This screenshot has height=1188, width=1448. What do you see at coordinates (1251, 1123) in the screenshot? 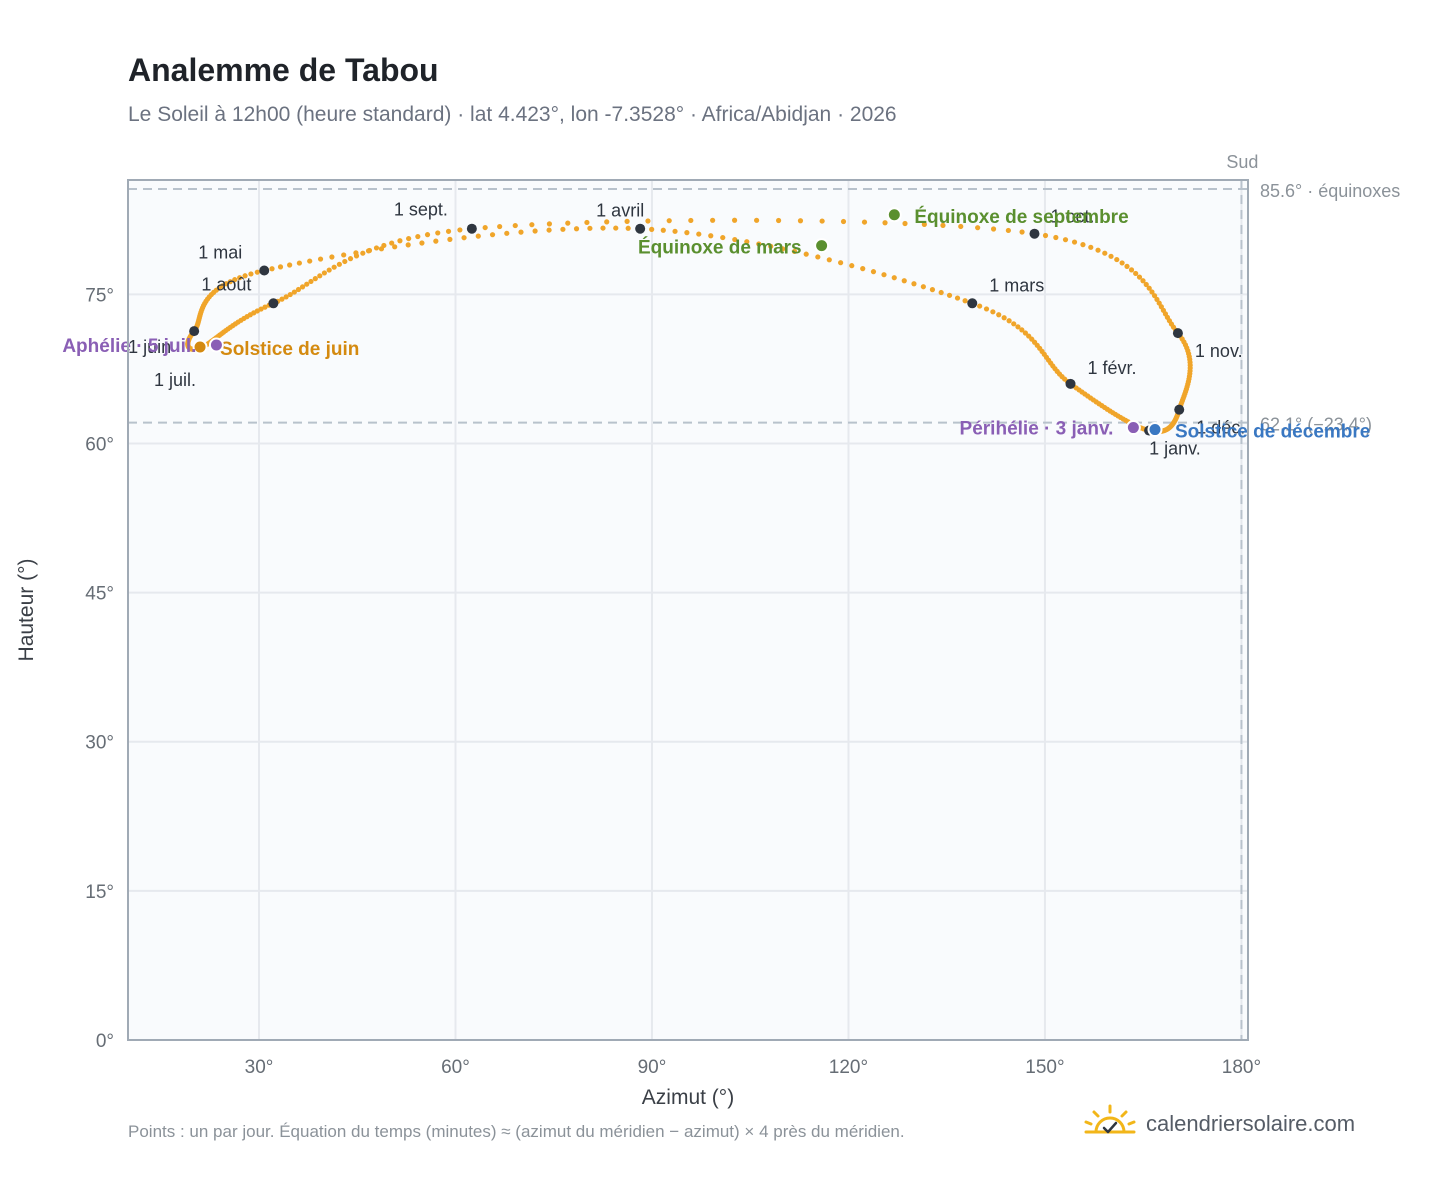
I see `brand-name: calendriersolaire.com` at bounding box center [1251, 1123].